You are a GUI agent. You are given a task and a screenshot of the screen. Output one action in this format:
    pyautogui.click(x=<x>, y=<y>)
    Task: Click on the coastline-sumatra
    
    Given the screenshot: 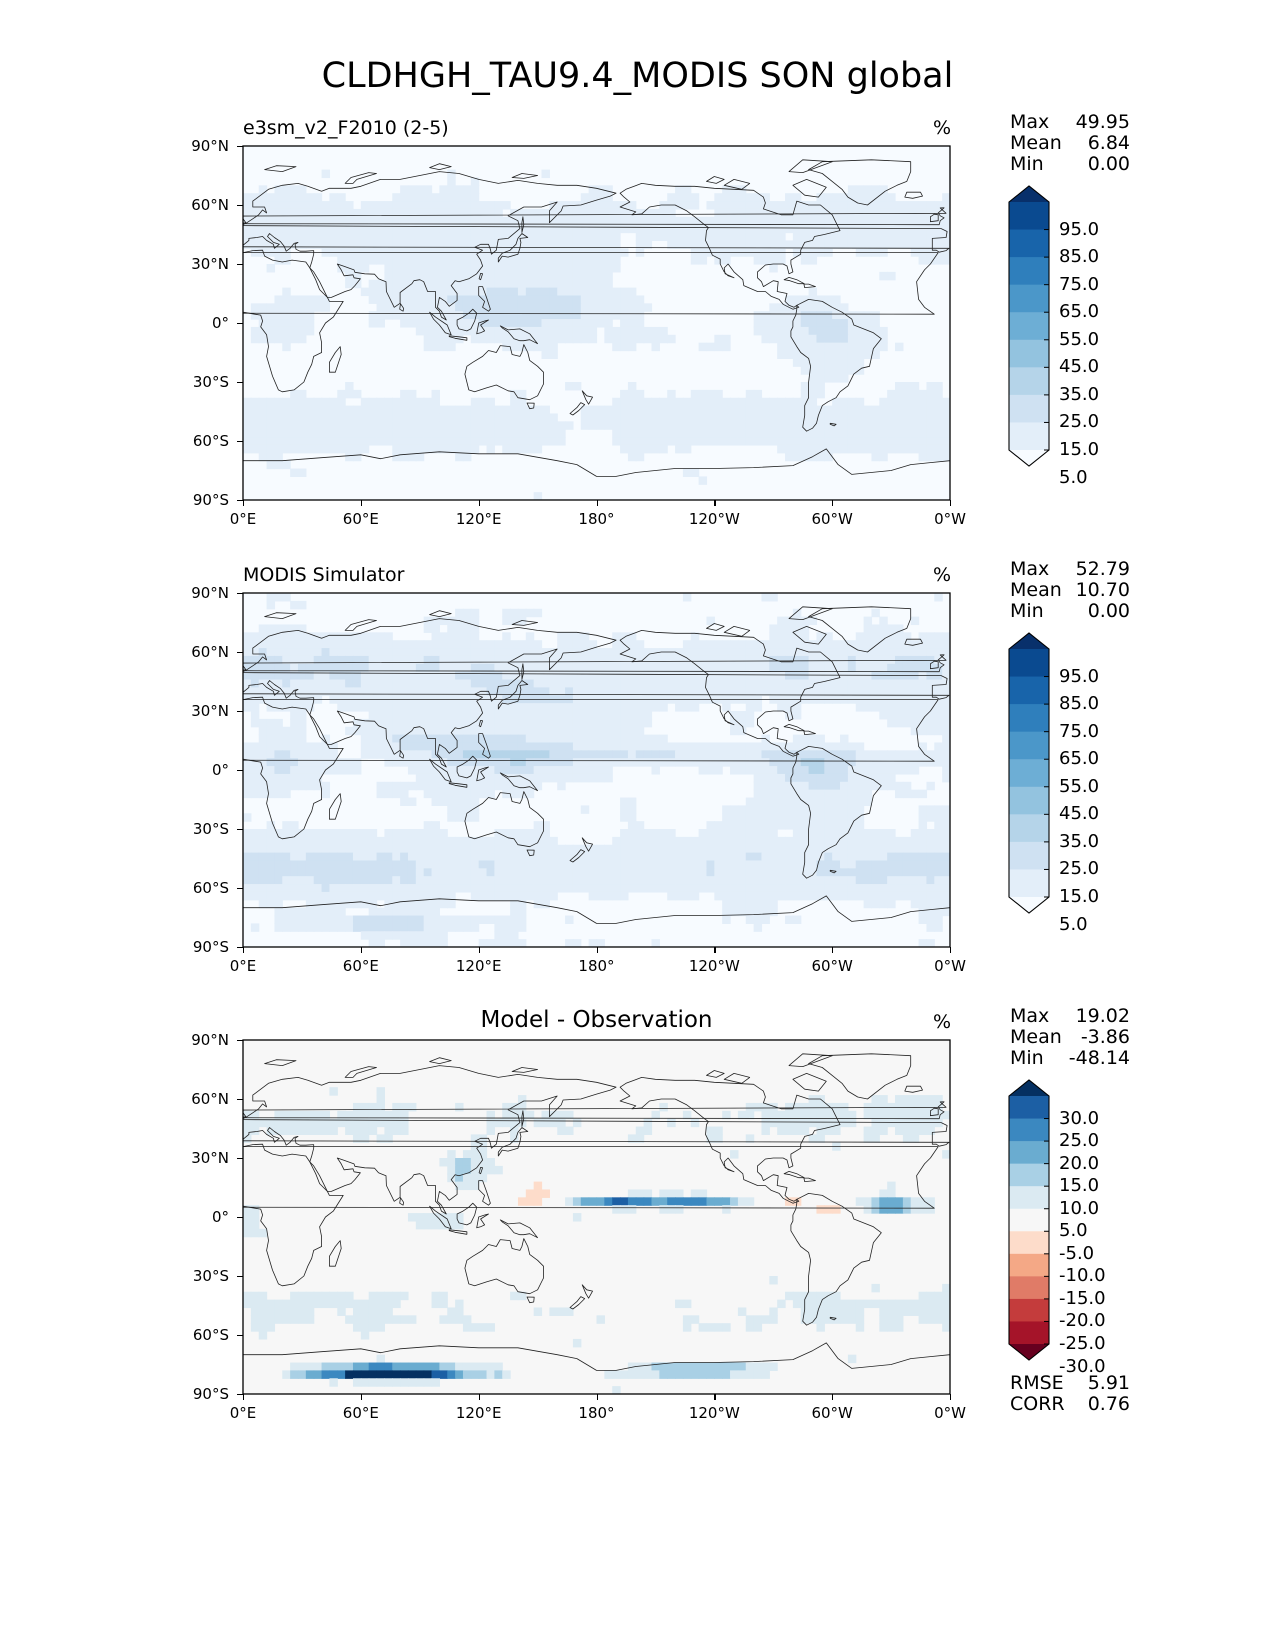 What is the action you would take?
    pyautogui.click(x=440, y=1217)
    